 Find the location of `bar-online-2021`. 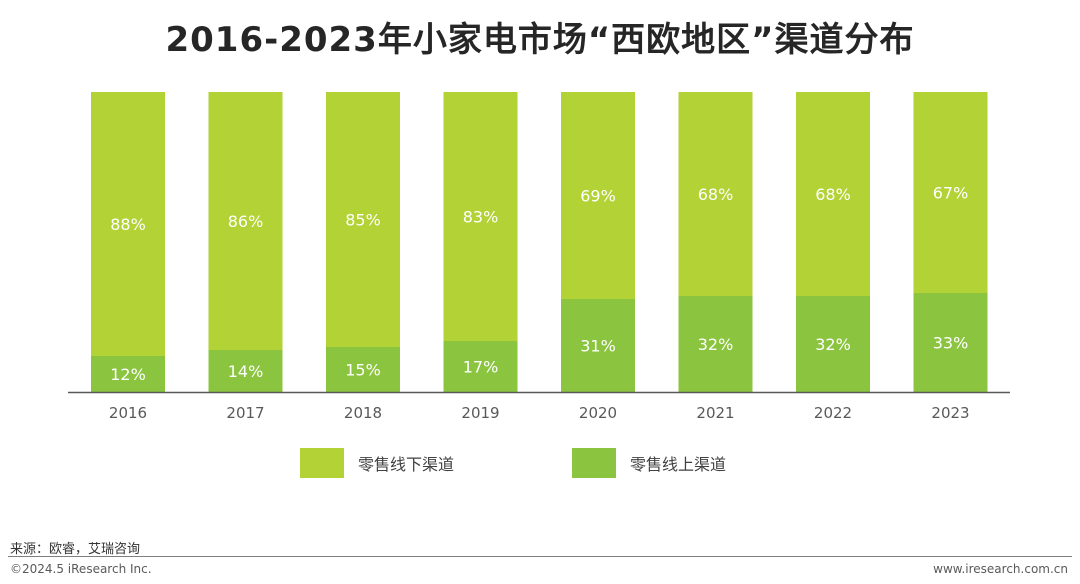

bar-online-2021 is located at coordinates (715, 344).